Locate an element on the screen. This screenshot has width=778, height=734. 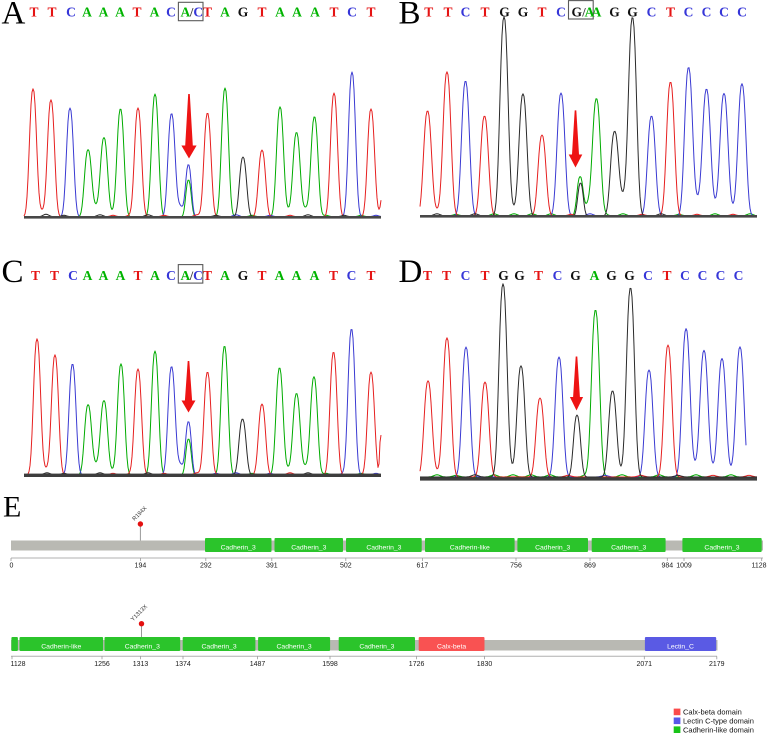
svg-text: 1313 is located at coordinates (141, 664).